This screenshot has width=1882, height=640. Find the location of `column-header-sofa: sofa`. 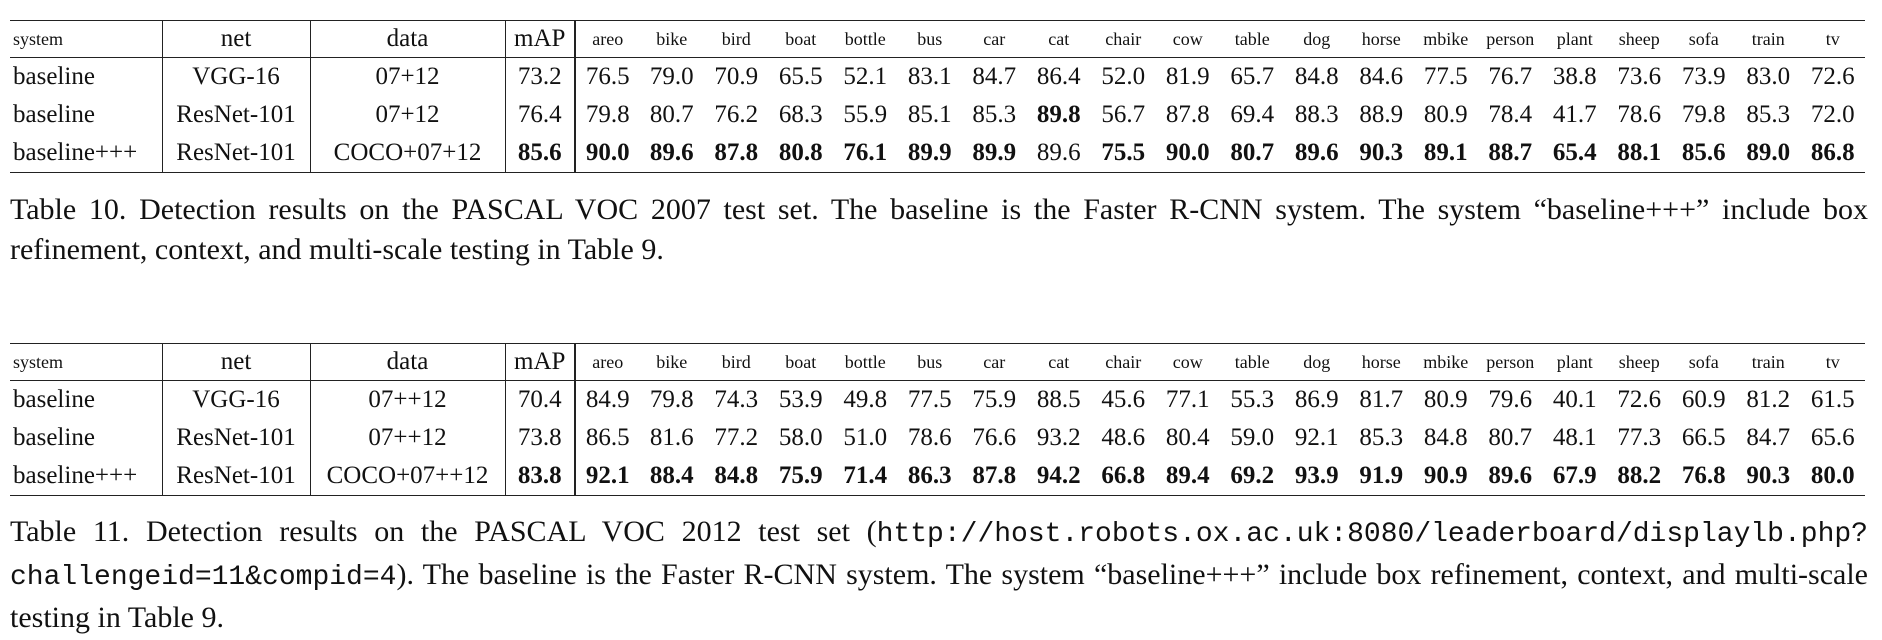

column-header-sofa: sofa is located at coordinates (1703, 38).